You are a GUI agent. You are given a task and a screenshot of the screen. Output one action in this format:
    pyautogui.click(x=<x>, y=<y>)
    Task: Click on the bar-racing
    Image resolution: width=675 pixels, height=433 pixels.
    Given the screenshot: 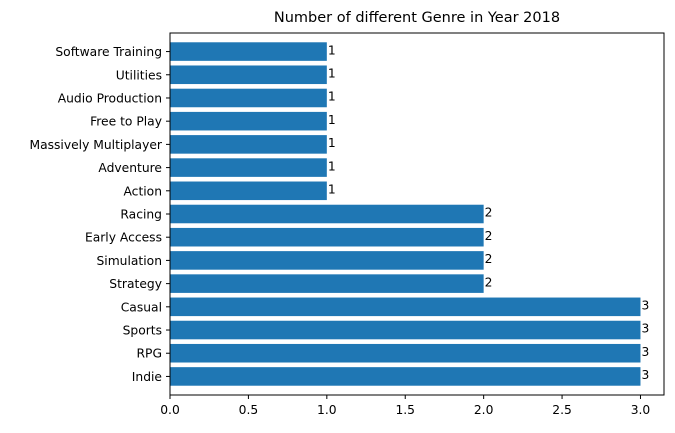 What is the action you would take?
    pyautogui.click(x=327, y=214)
    